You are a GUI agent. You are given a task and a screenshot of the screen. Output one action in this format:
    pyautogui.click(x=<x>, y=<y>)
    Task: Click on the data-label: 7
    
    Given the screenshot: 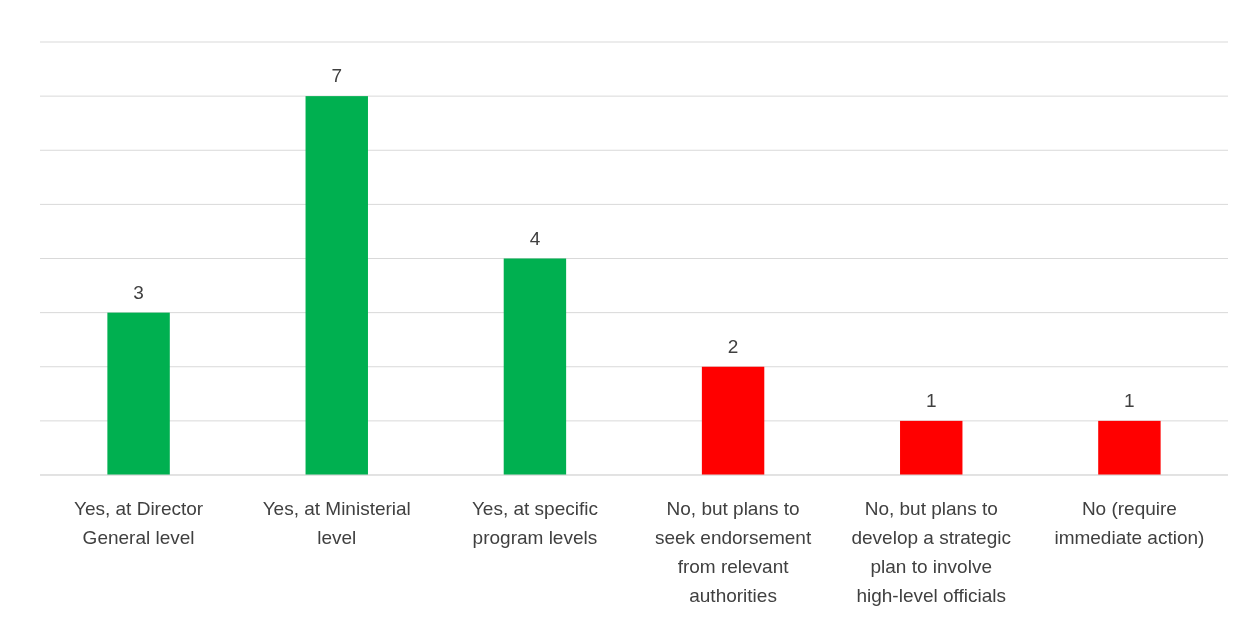 What is the action you would take?
    pyautogui.click(x=337, y=76)
    